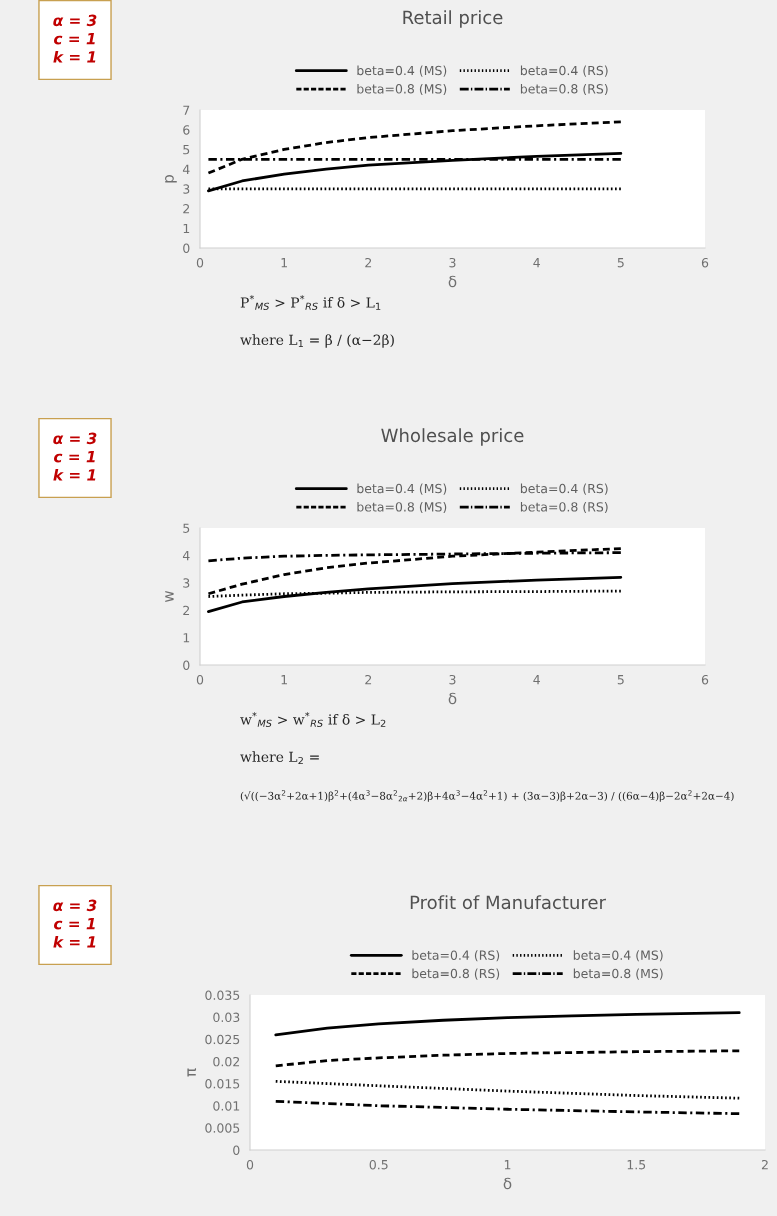  What do you see at coordinates (378, 1164) in the screenshot?
I see `x-tick-label: 0.5` at bounding box center [378, 1164].